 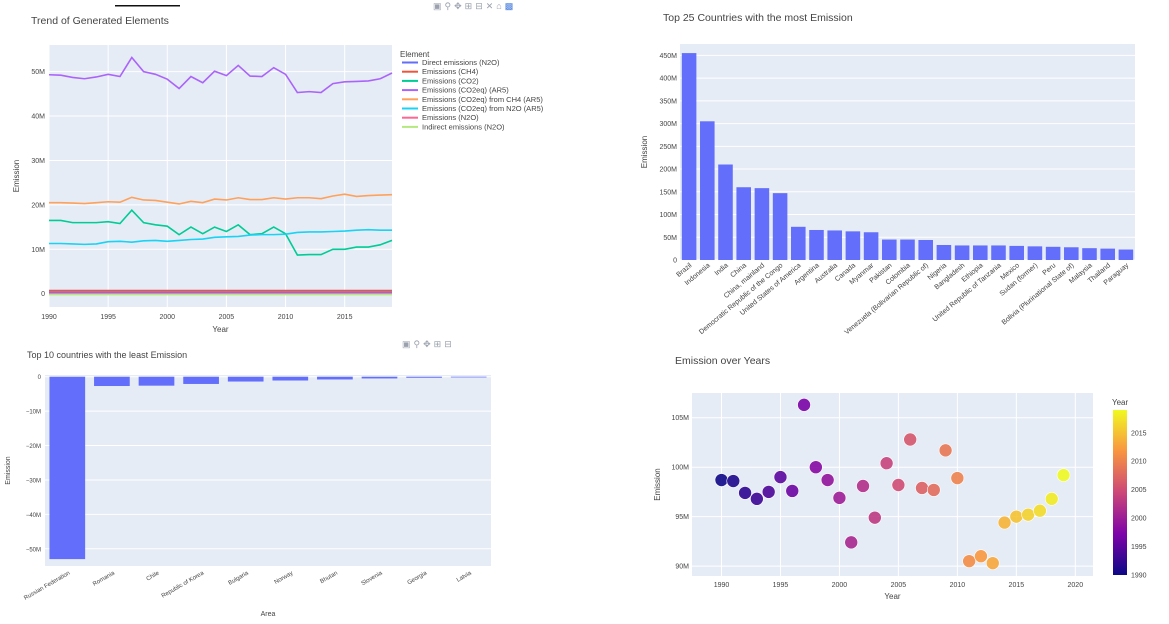 What do you see at coordinates (373, 578) in the screenshot?
I see `x-tick-label: Slovenia` at bounding box center [373, 578].